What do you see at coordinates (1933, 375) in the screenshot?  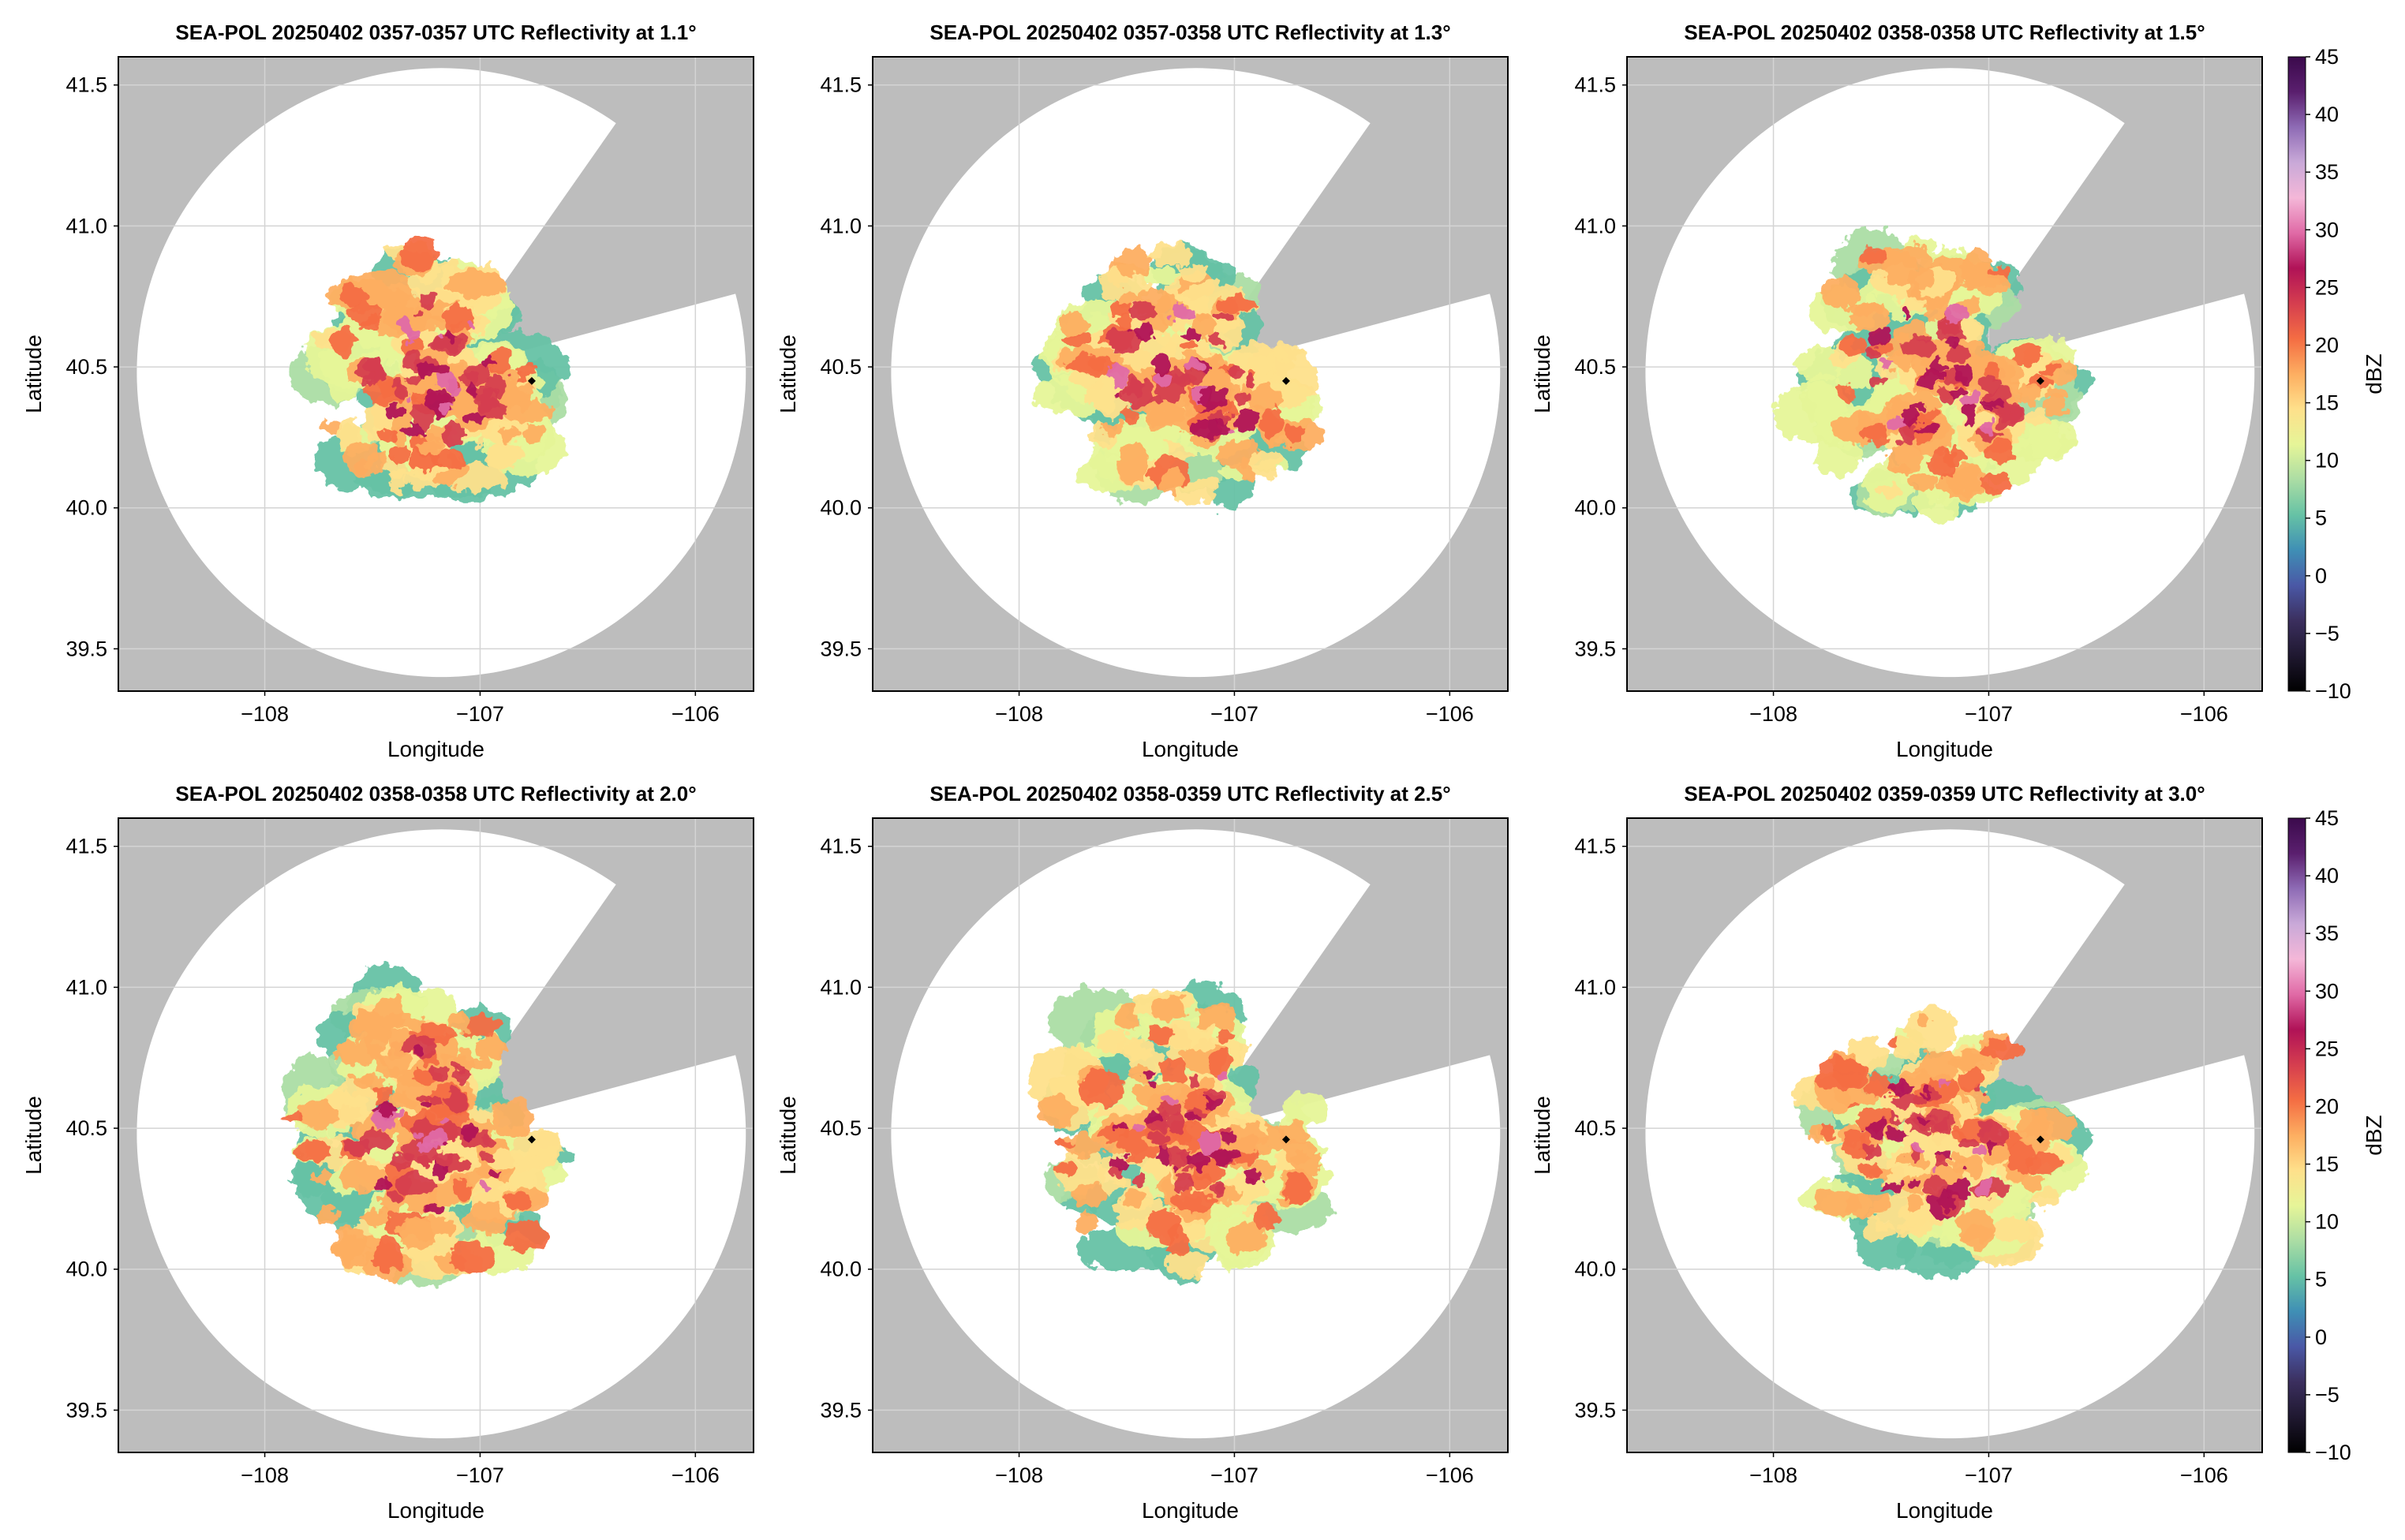 I see `reflectivity-echoes` at bounding box center [1933, 375].